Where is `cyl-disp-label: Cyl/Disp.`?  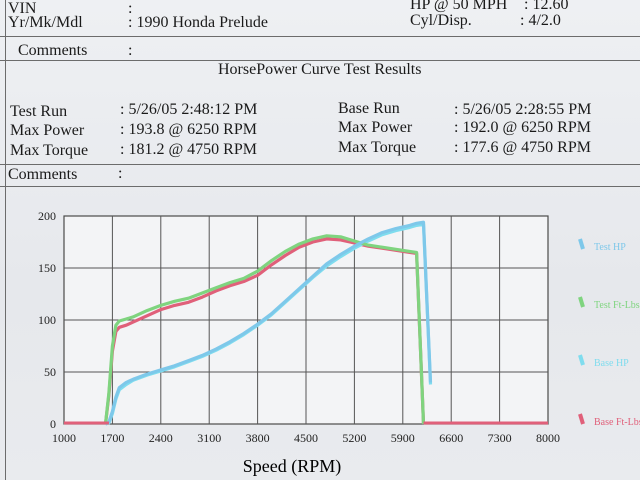
cyl-disp-label: Cyl/Disp. is located at coordinates (441, 20).